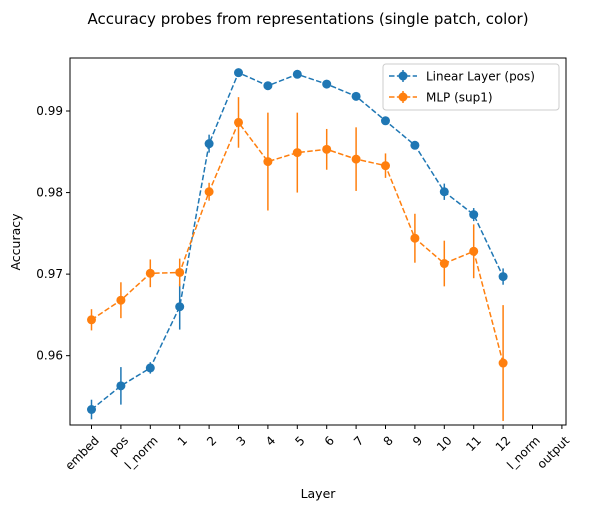 Image resolution: width=597 pixels, height=510 pixels. Describe the element at coordinates (480, 77) in the screenshot. I see `legend-label: Linear Layer (pos)` at that location.